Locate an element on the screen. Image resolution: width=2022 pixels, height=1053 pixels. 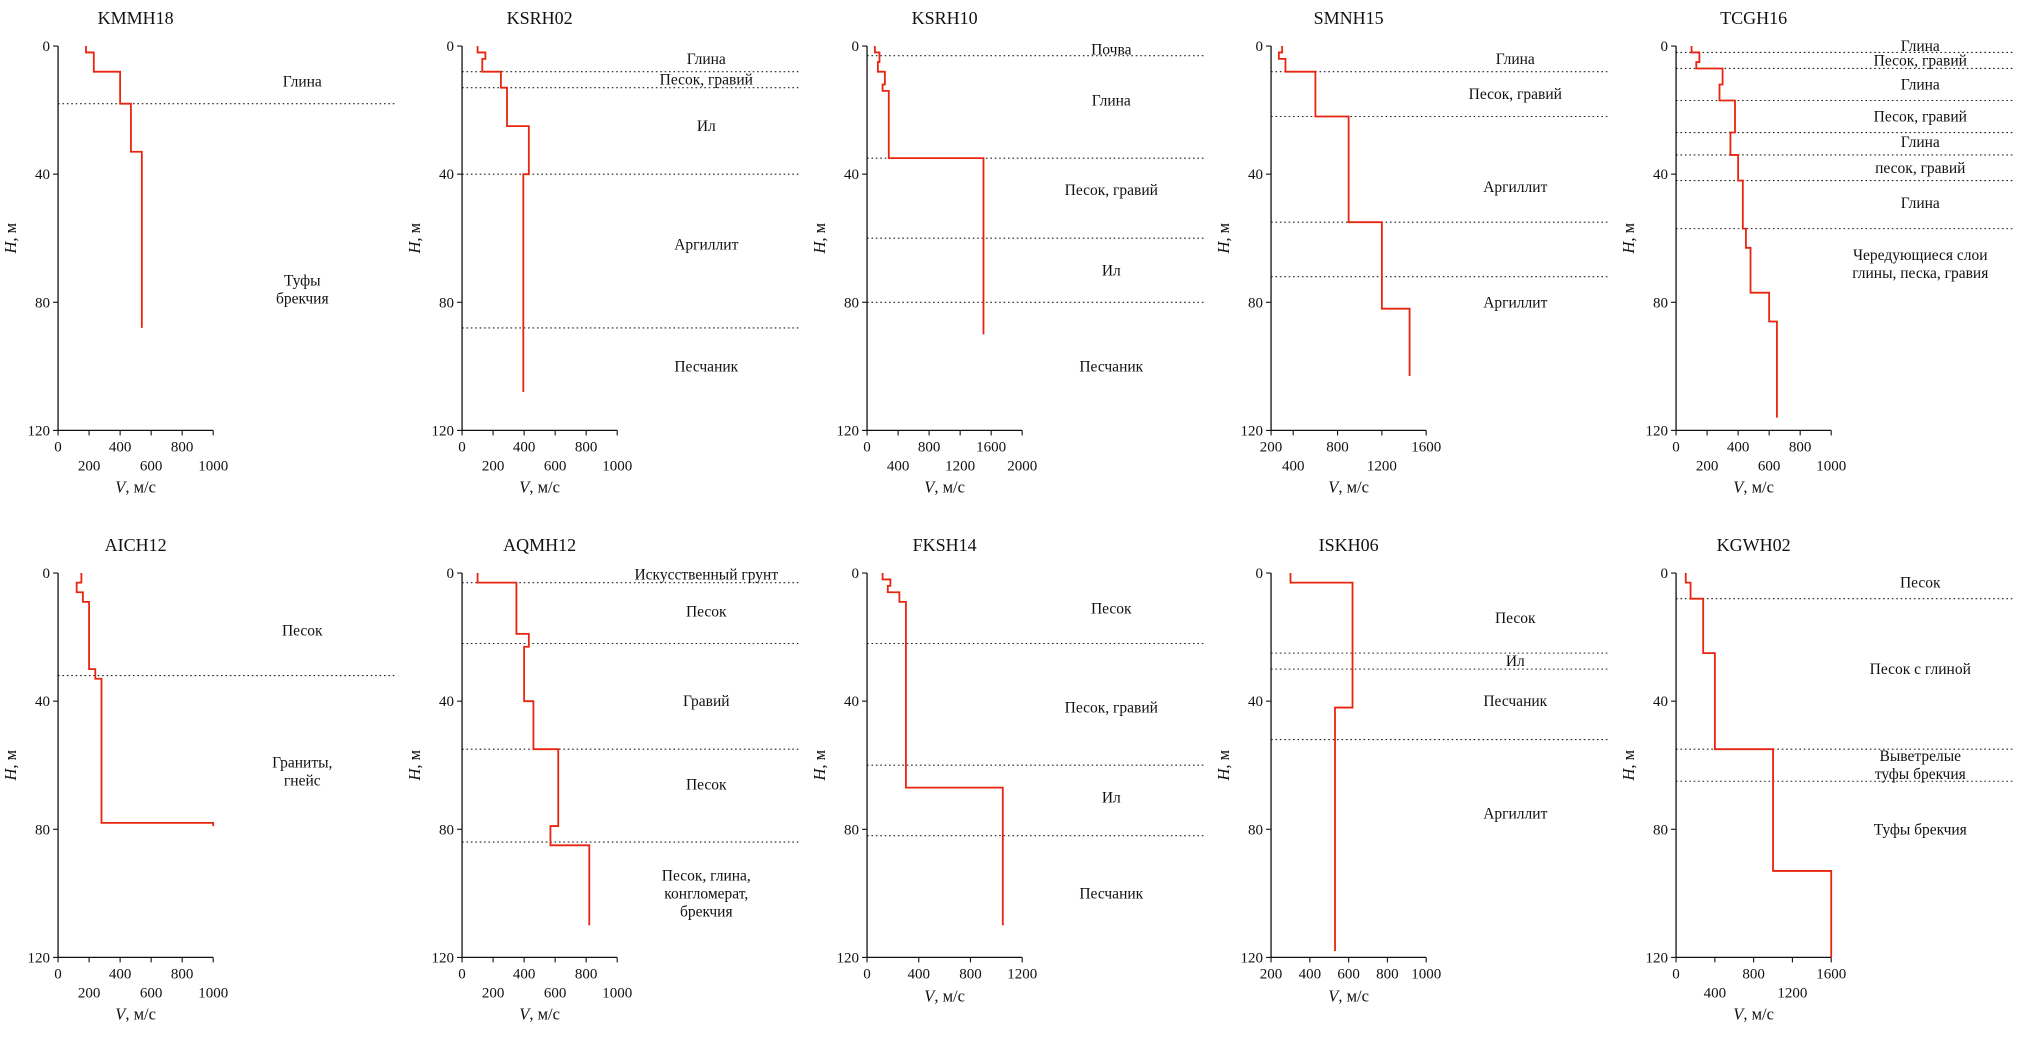
layer-label: Выветрелые туфы брекчия is located at coordinates (1919, 765).